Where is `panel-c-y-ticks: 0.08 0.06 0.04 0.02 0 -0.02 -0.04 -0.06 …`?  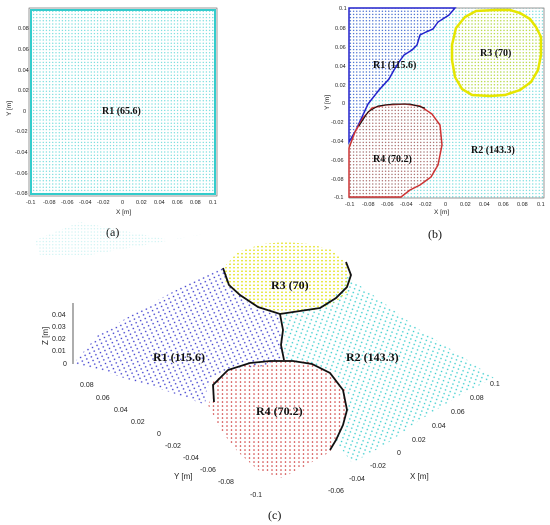 panel-c-y-ticks: 0.08 0.06 0.04 0.02 0 -0.02 -0.04 -0.06 … is located at coordinates (171, 440).